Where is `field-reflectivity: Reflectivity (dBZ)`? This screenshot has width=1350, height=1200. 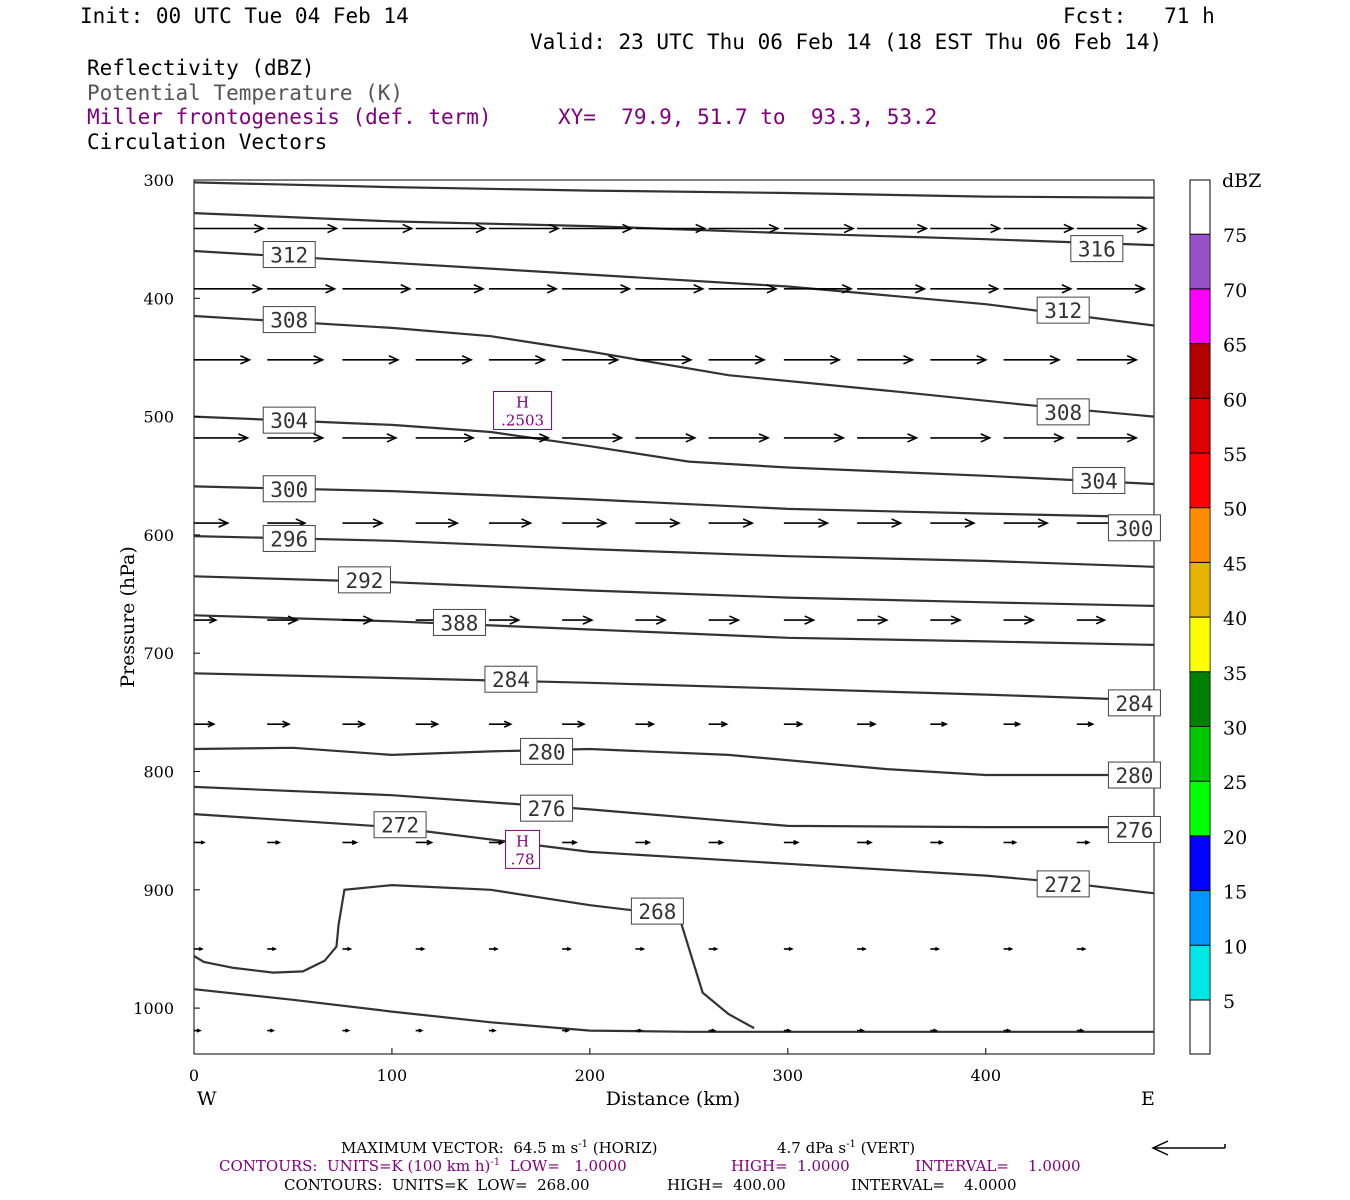 field-reflectivity: Reflectivity (dBZ) is located at coordinates (201, 68).